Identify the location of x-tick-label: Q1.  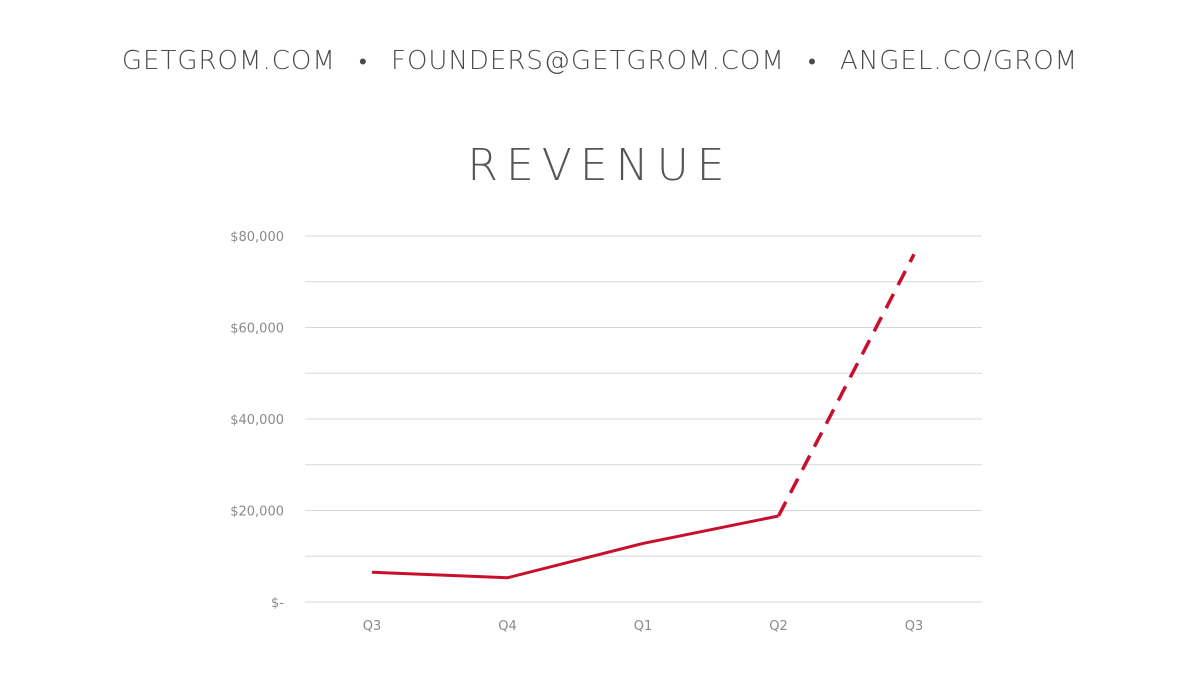
(643, 626).